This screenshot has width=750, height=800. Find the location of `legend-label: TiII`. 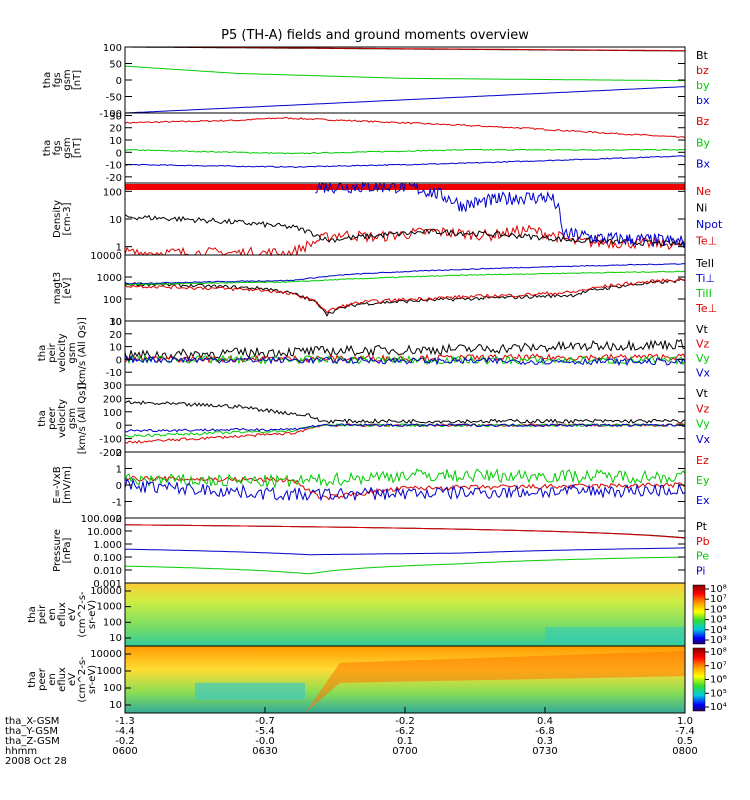

legend-label: TiII is located at coordinates (703, 293).